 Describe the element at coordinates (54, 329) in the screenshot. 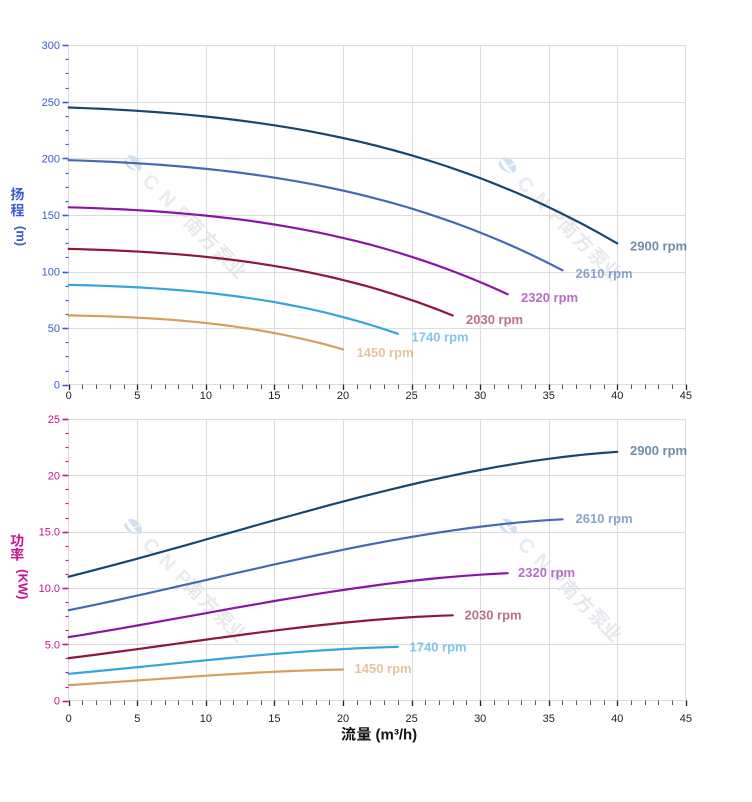

I see `svg-text: 50` at that location.